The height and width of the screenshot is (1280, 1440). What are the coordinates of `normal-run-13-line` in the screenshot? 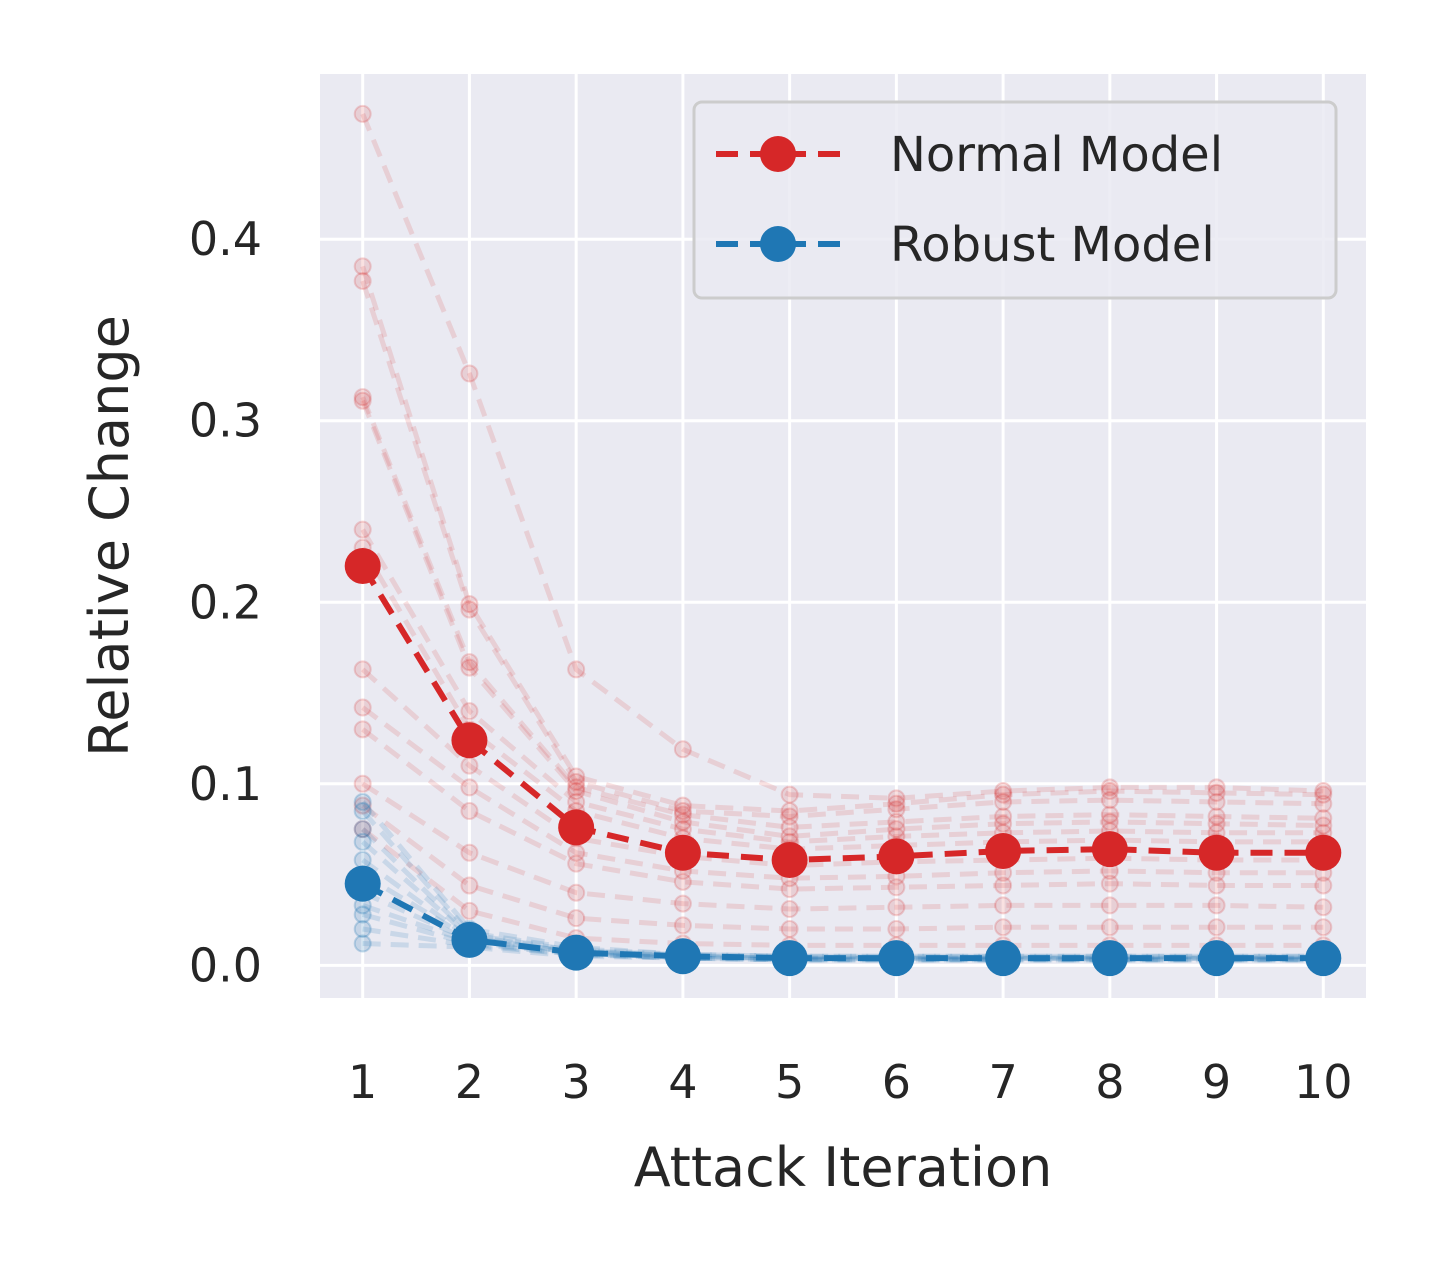 It's located at (842, 887).